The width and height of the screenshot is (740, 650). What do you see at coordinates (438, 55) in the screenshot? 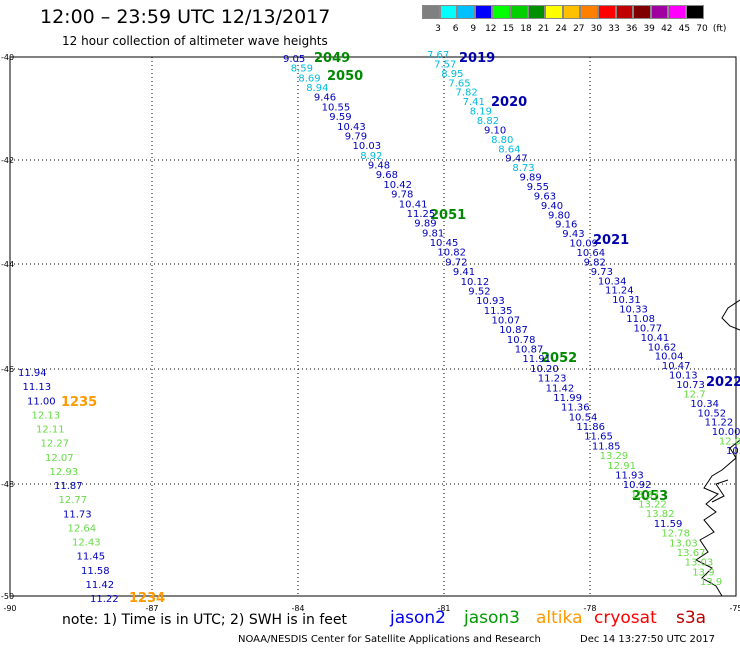
I see `swh-value-label: 7.67` at bounding box center [438, 55].